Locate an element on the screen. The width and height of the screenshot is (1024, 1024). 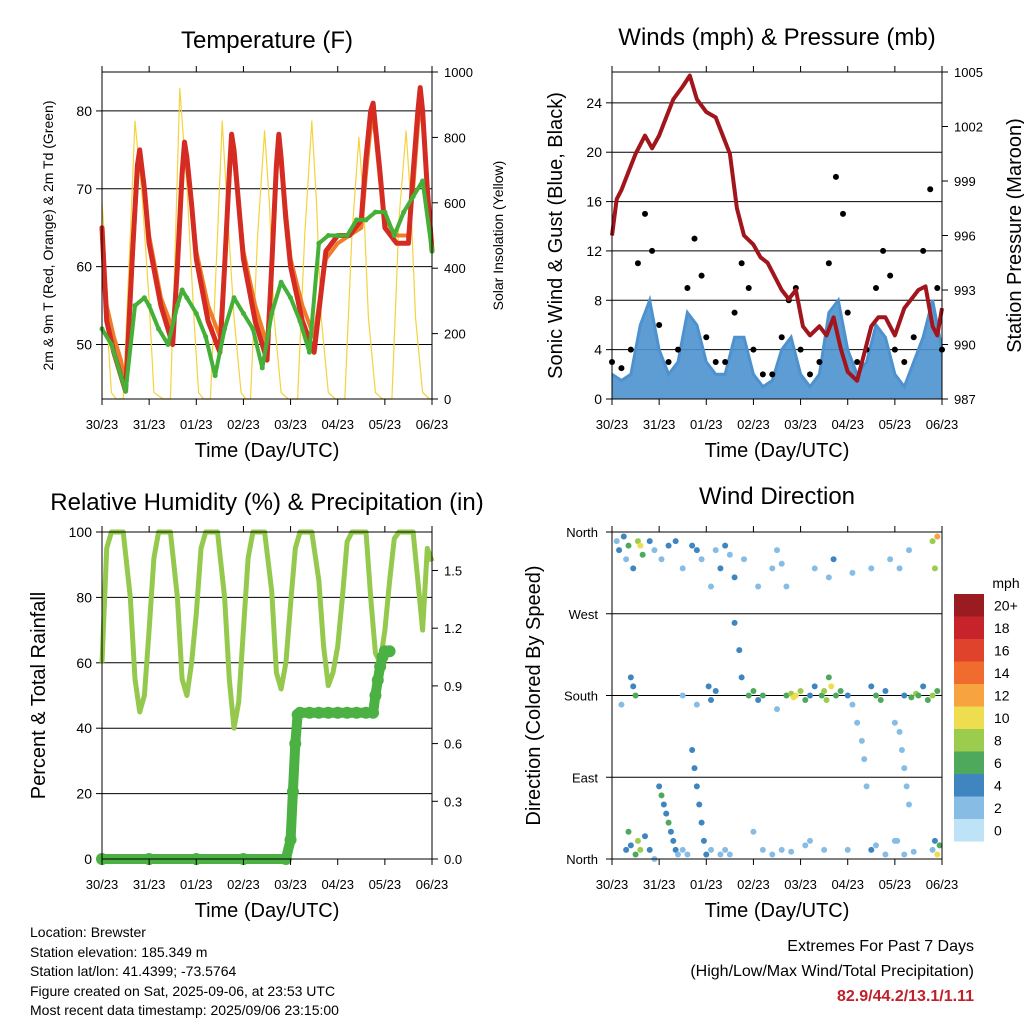
x-axis-label: Time (Day/UTC) is located at coordinates (267, 451).